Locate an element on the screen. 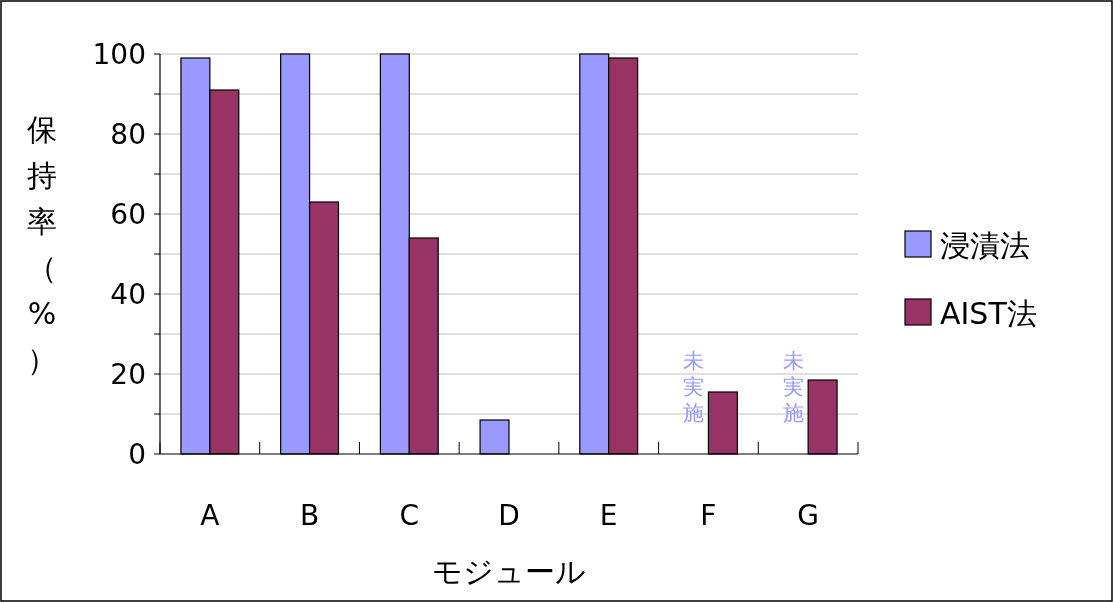 This screenshot has width=1113, height=602. x-tick-label: C is located at coordinates (409, 515).